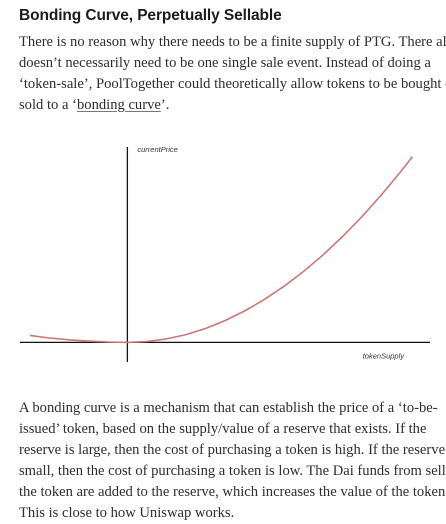 The height and width of the screenshot is (524, 446). What do you see at coordinates (384, 355) in the screenshot?
I see `x-axis-label: tokenSupply` at bounding box center [384, 355].